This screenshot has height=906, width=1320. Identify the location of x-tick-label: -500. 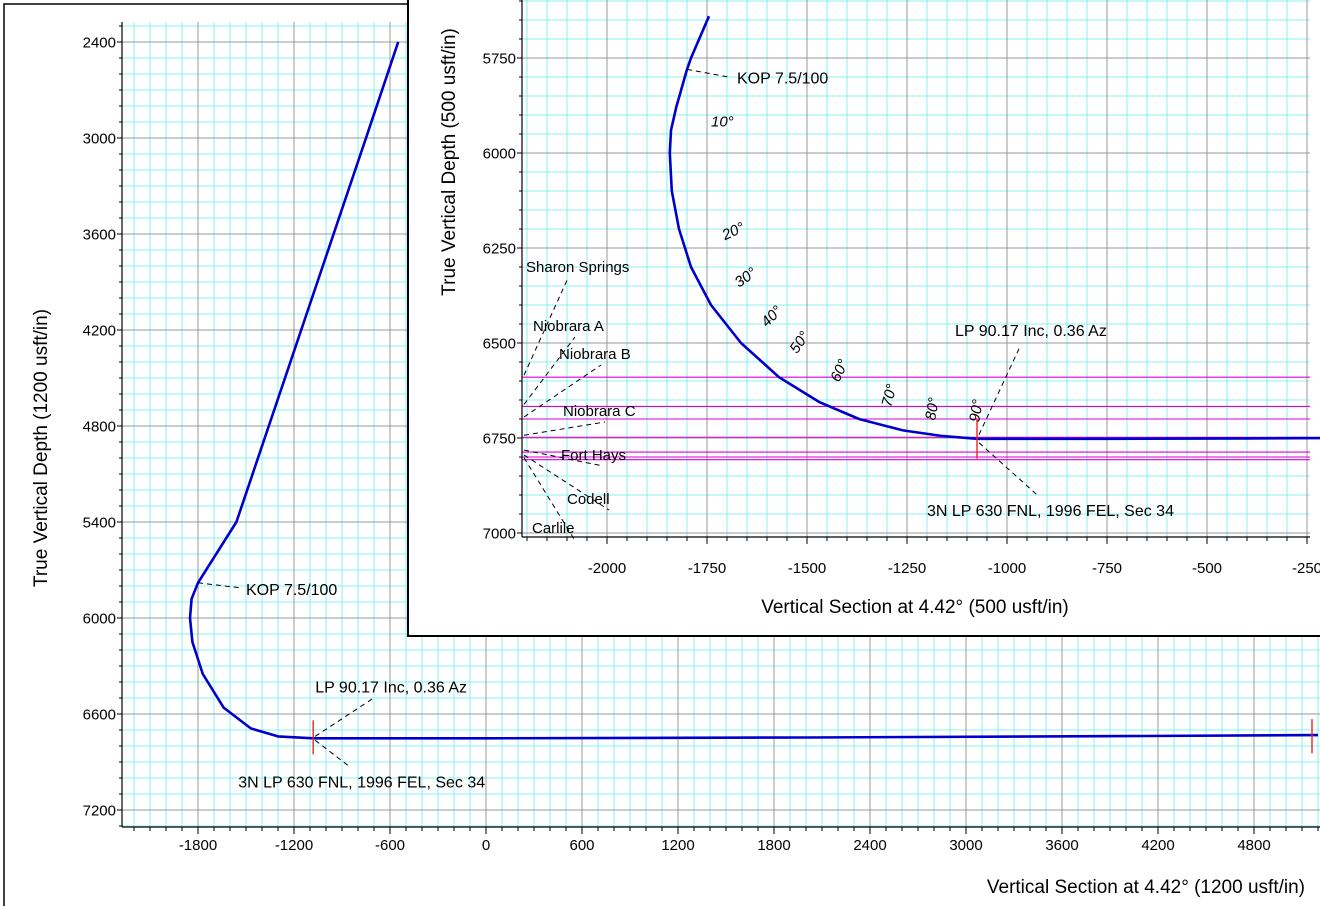
(1207, 568).